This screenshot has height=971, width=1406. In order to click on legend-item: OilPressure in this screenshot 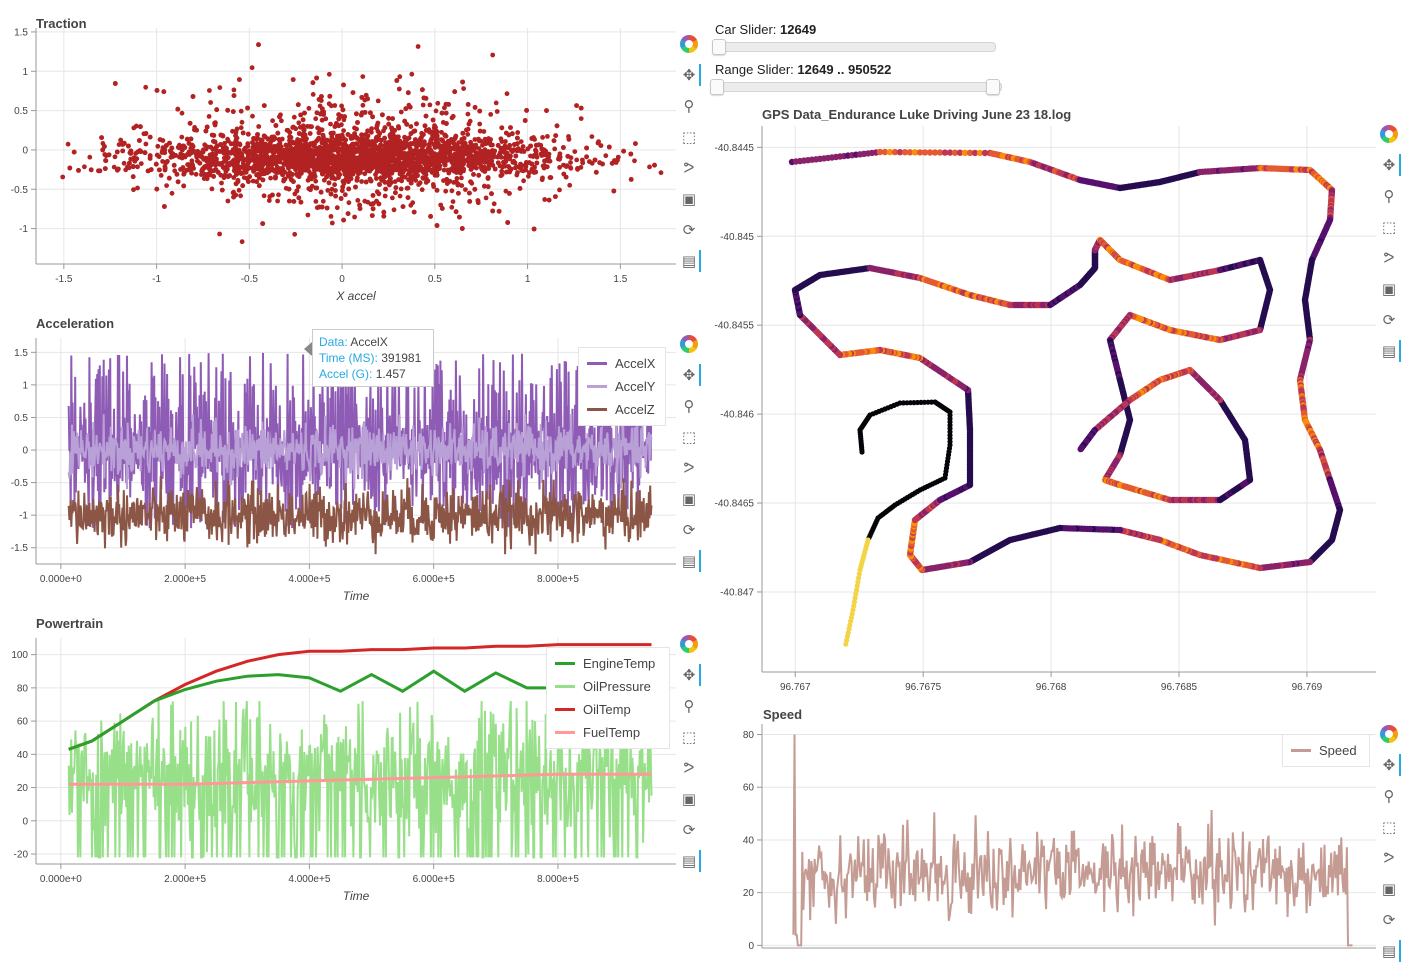, I will do `click(608, 686)`.